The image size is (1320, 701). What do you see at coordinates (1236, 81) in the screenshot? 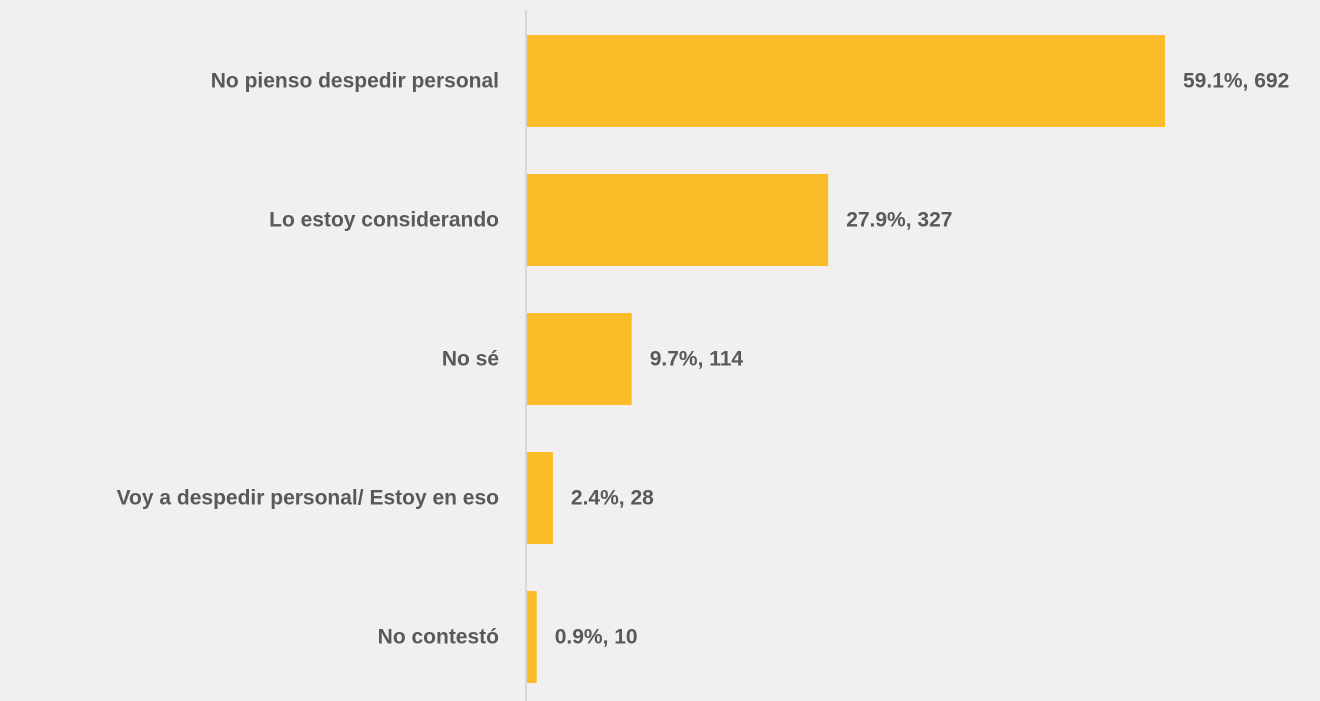
I see `data-label-1: 59.1%, 692` at bounding box center [1236, 81].